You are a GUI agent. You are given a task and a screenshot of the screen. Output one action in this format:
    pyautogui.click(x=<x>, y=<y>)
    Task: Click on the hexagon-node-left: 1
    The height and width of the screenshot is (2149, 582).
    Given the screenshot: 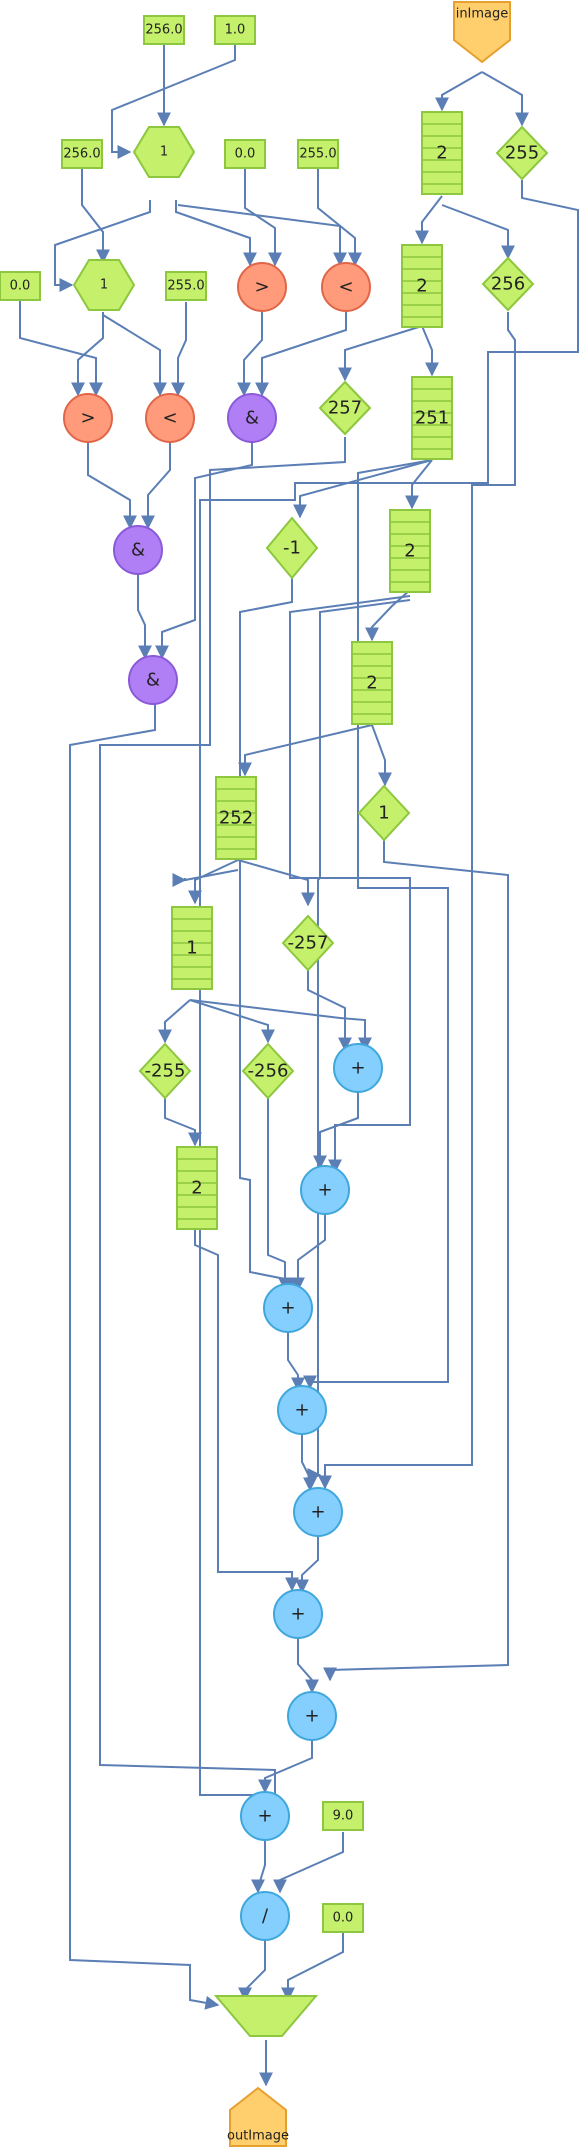 What is the action you would take?
    pyautogui.click(x=104, y=285)
    